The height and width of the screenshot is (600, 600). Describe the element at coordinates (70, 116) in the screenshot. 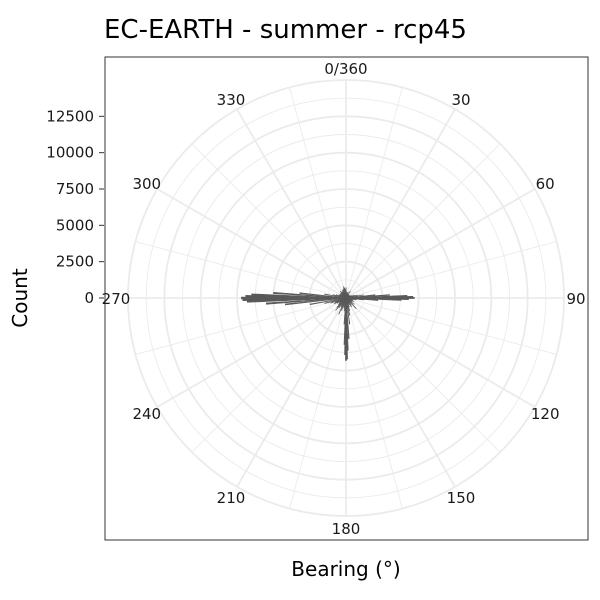

I see `y-tick-label: 12500` at that location.